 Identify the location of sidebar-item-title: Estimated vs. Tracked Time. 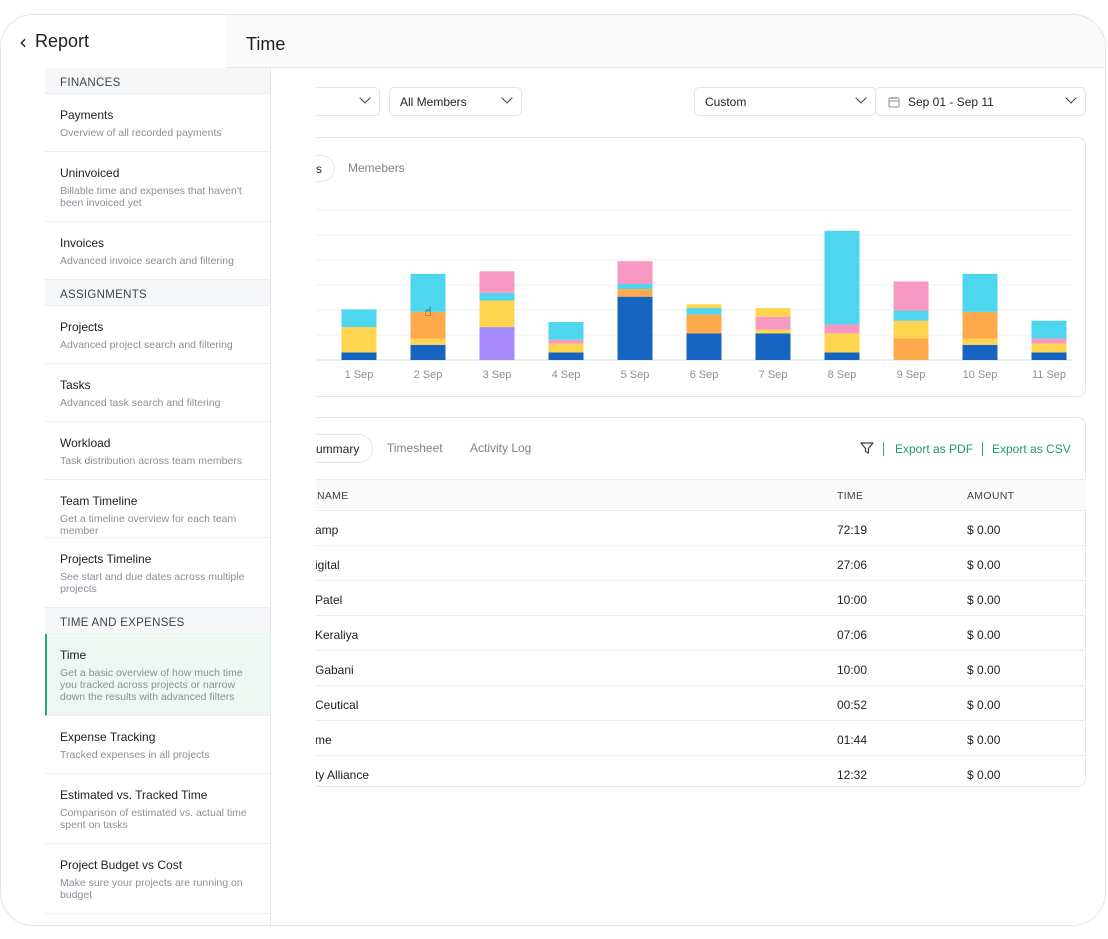
(134, 795).